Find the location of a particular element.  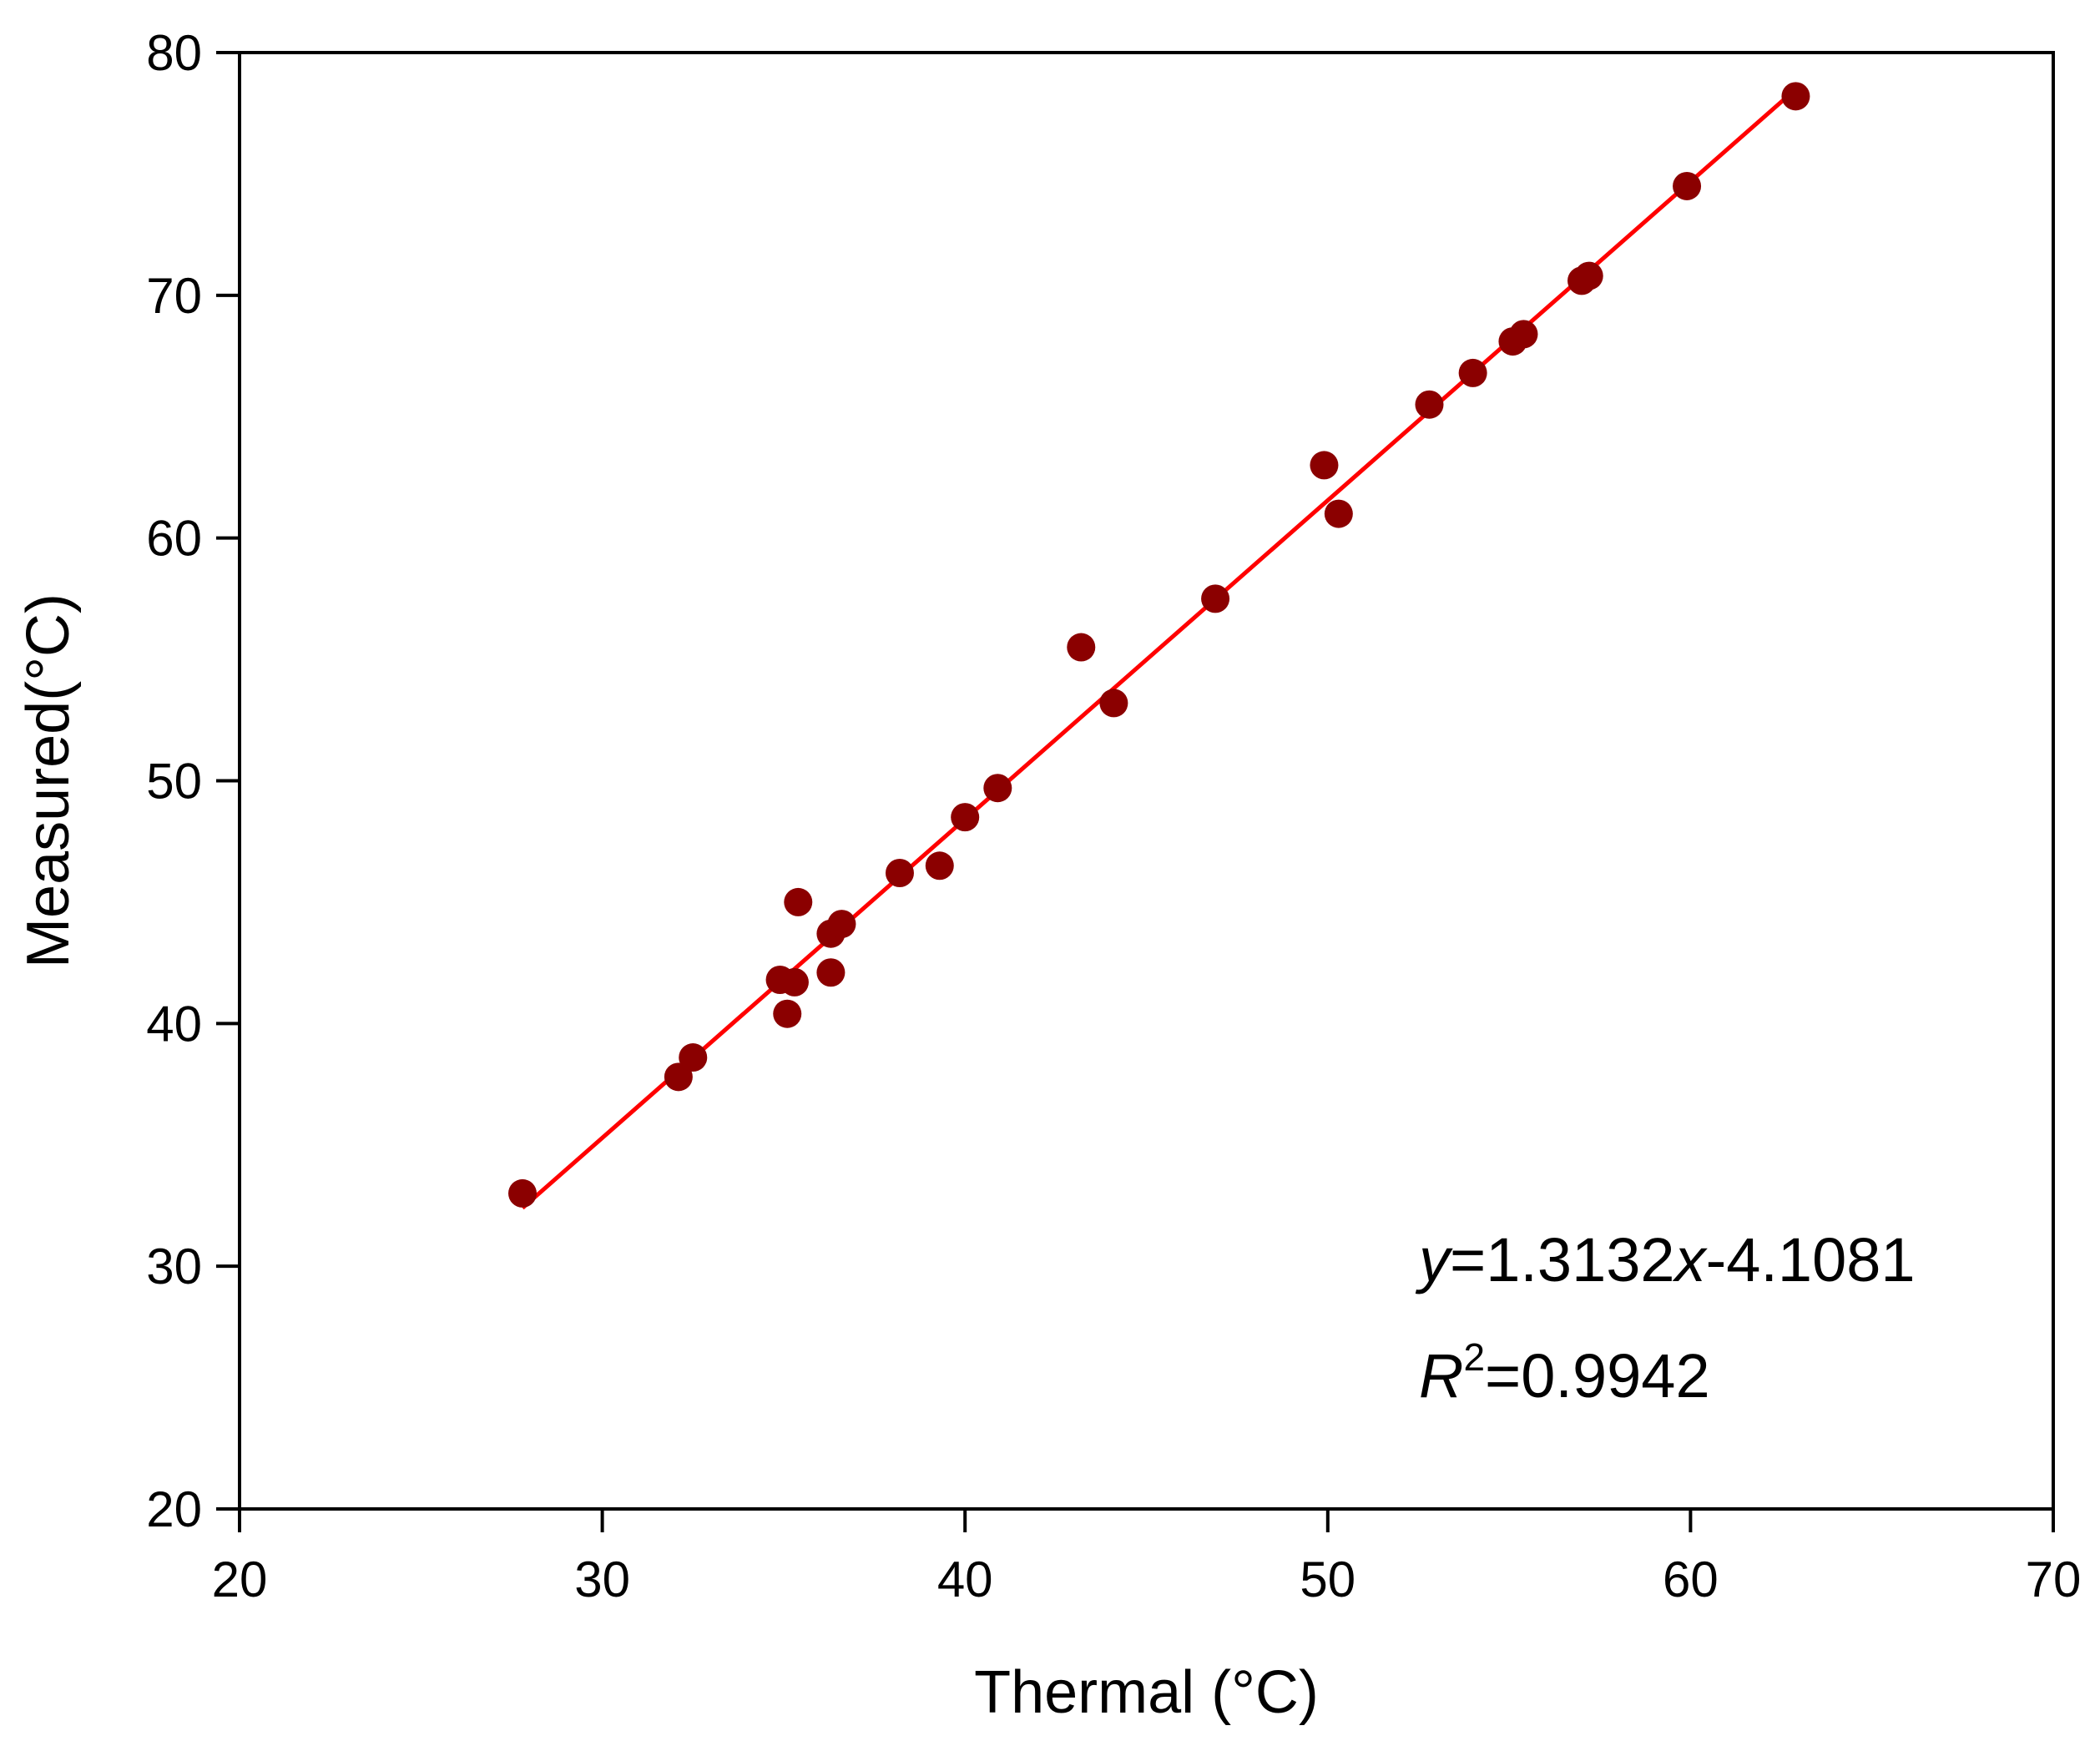

x-tick-label: 20 is located at coordinates (240, 1579).